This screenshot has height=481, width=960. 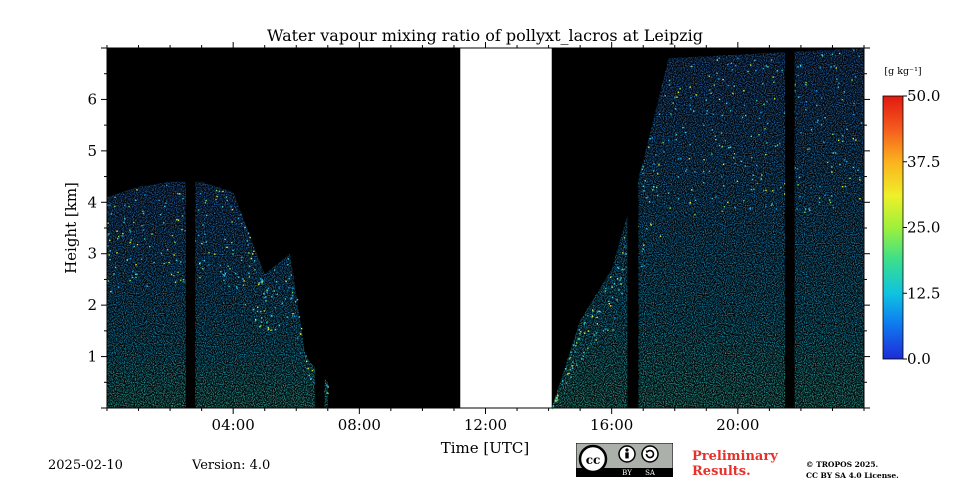 What do you see at coordinates (92, 99) in the screenshot?
I see `y-tick-label: 6` at bounding box center [92, 99].